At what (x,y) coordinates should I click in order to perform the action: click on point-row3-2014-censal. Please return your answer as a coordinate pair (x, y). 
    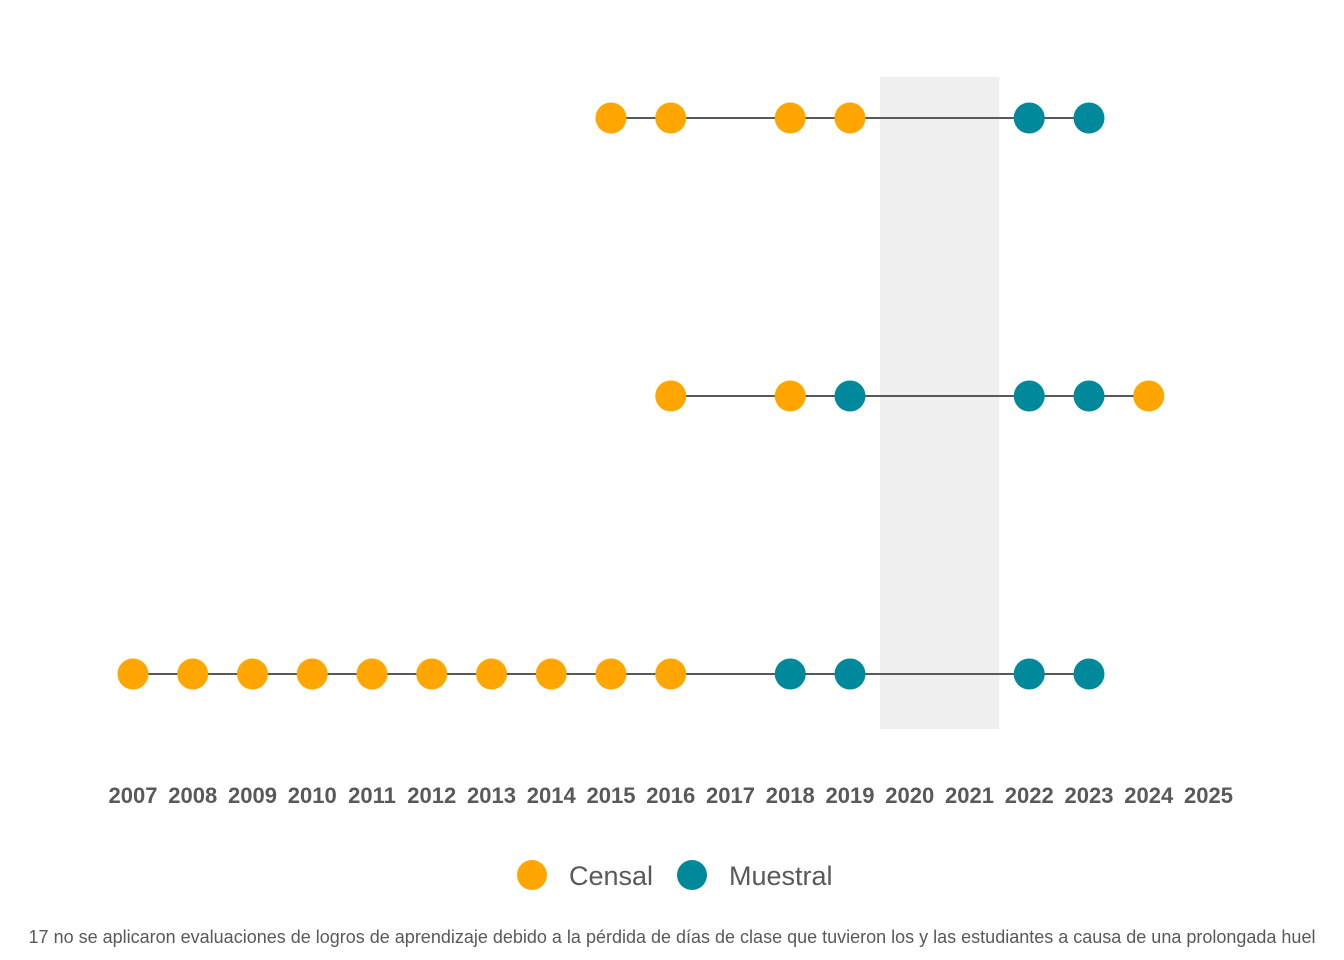
    Looking at the image, I should click on (551, 674).